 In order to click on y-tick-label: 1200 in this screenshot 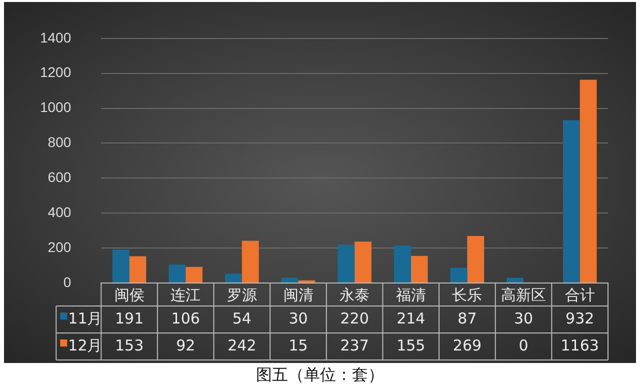, I will do `click(56, 72)`.